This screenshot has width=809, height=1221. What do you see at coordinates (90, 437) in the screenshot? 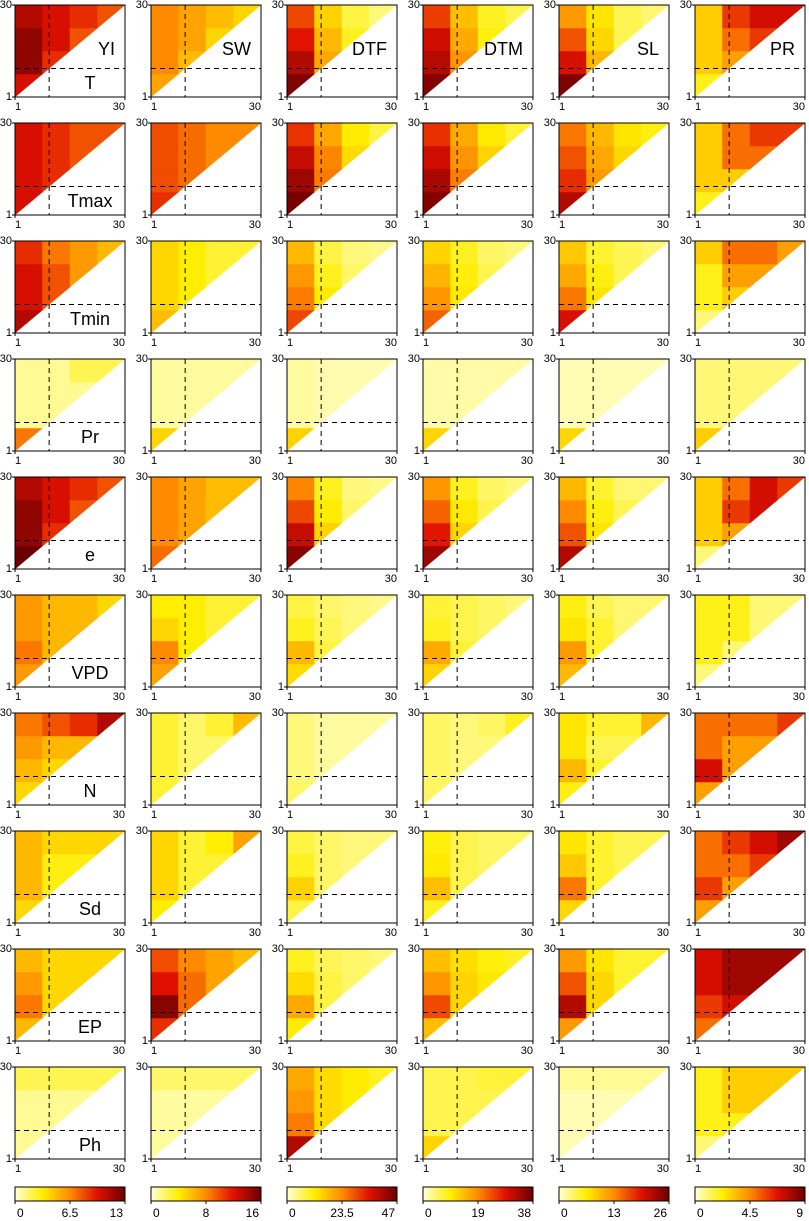
I see `row-label: Pr` at bounding box center [90, 437].